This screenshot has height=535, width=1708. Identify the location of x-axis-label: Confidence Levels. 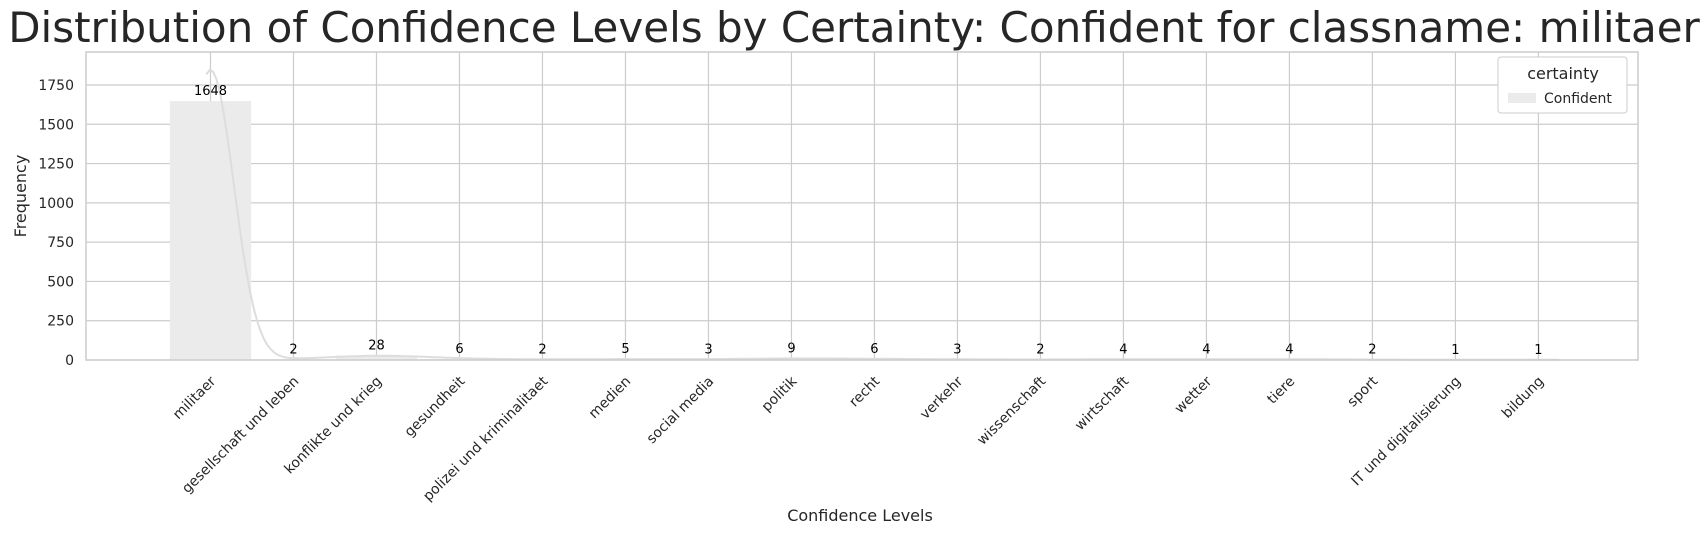
(860, 515).